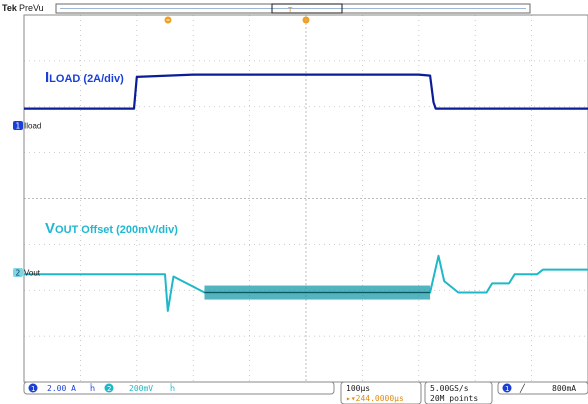  What do you see at coordinates (84, 77) in the screenshot?
I see `iload-annotation: ILOAD (2A/div)` at bounding box center [84, 77].